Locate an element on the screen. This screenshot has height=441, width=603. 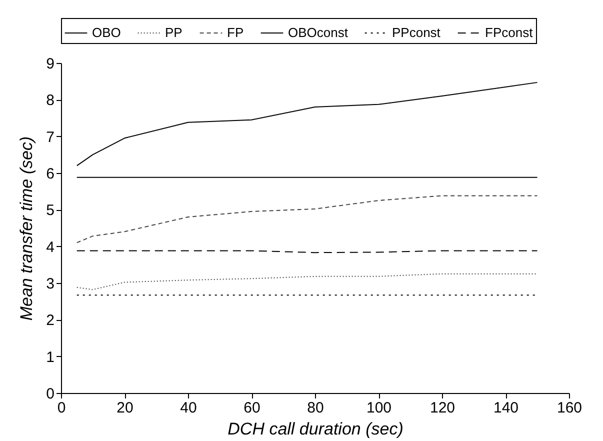
x-tick-label: 60 is located at coordinates (252, 408).